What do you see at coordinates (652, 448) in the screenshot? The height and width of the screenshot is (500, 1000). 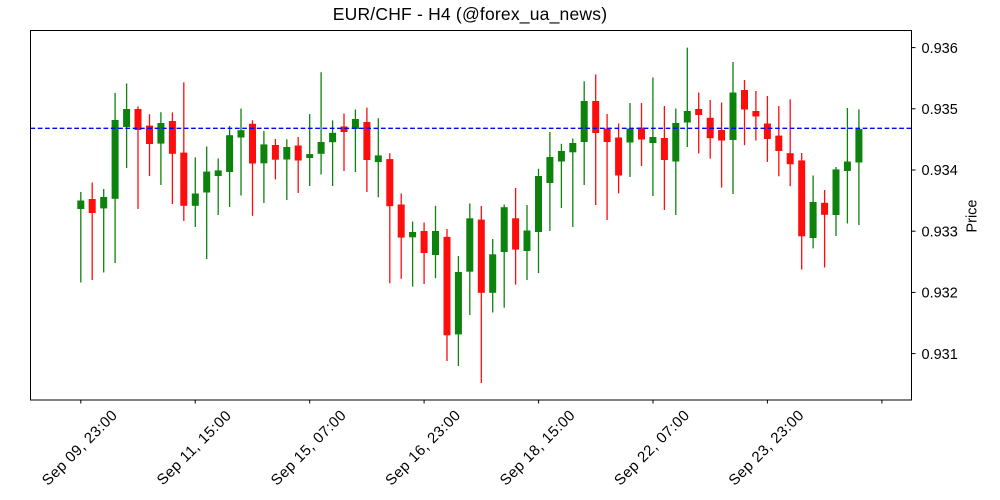 I see `svg-text: Sep 22, 07:00` at bounding box center [652, 448].